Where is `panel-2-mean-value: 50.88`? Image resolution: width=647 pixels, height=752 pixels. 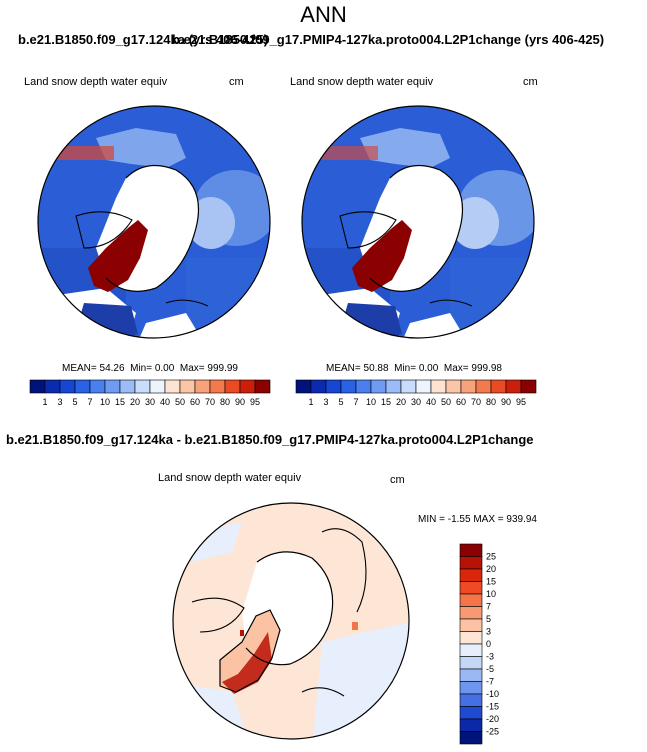
panel-2-mean-value: 50.88 is located at coordinates (376, 368).